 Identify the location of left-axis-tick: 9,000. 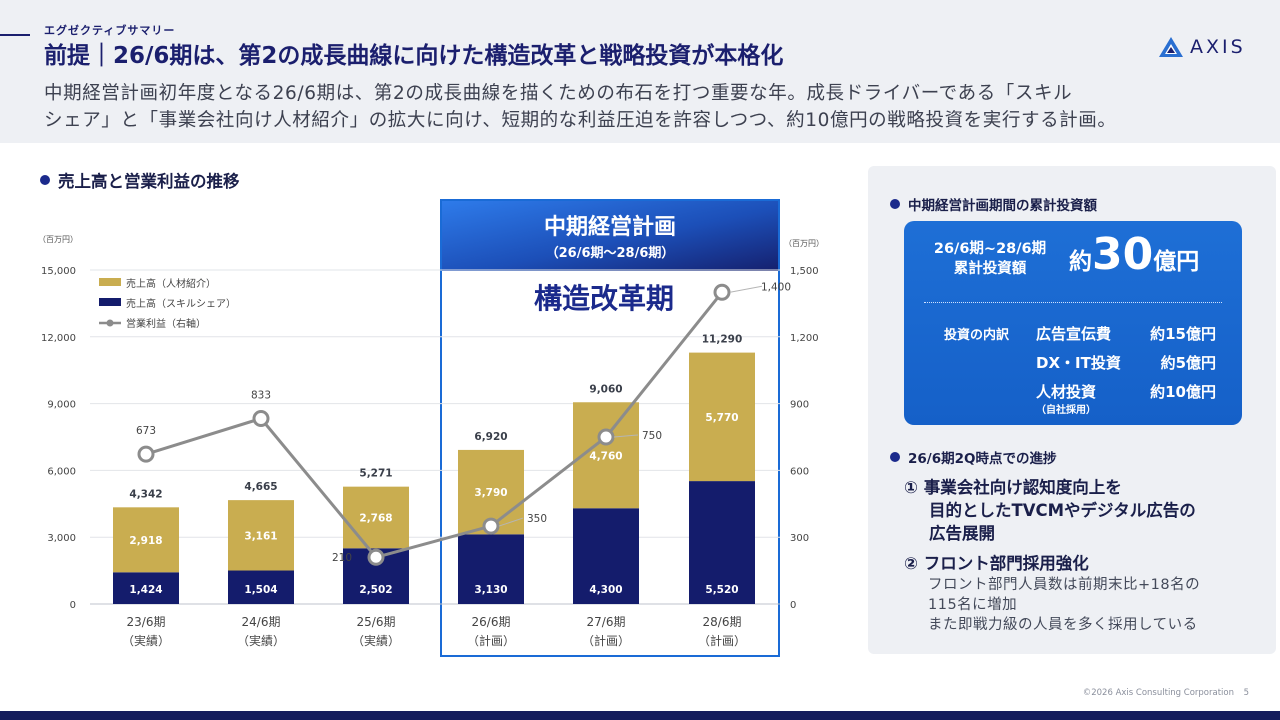
(61, 405).